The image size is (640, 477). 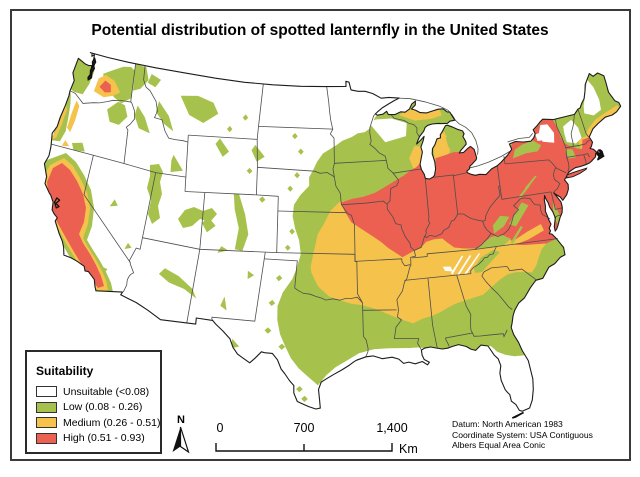 What do you see at coordinates (391, 428) in the screenshot?
I see `svg-text: 1,400` at bounding box center [391, 428].